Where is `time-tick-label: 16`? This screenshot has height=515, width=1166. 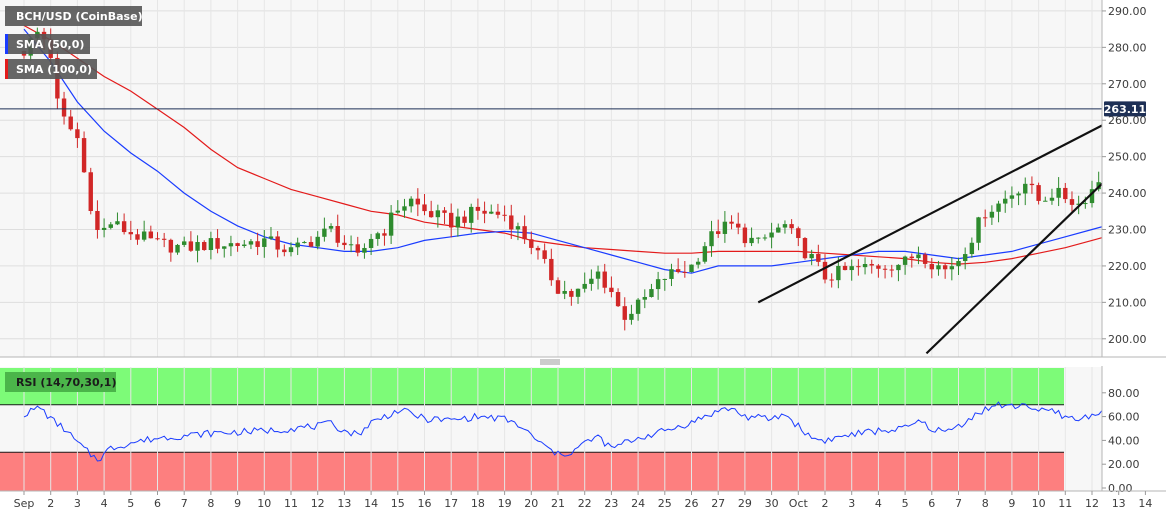 time-tick-label: 16 is located at coordinates (425, 503).